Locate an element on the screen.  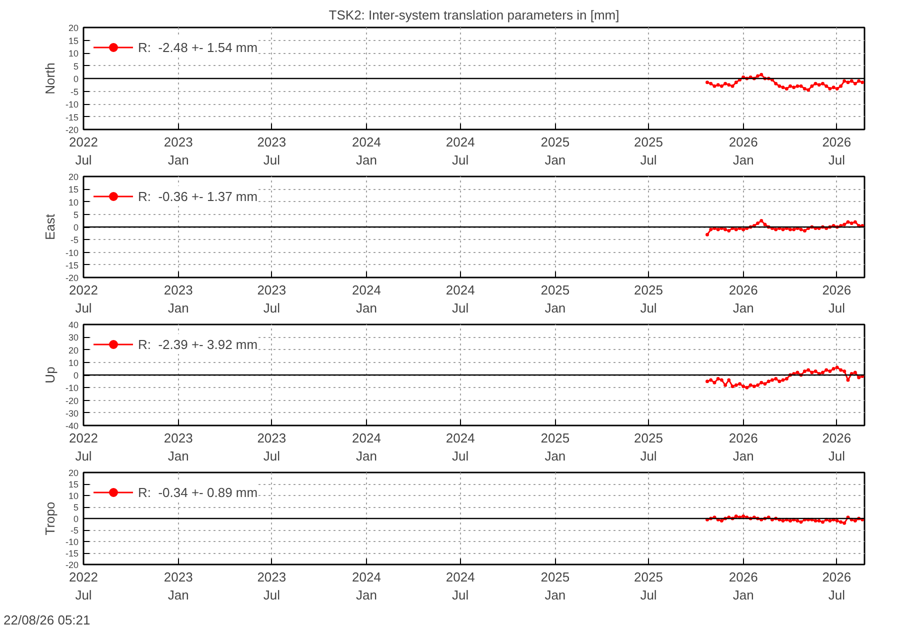
y-tick-label: -40 is located at coordinates (72, 426).